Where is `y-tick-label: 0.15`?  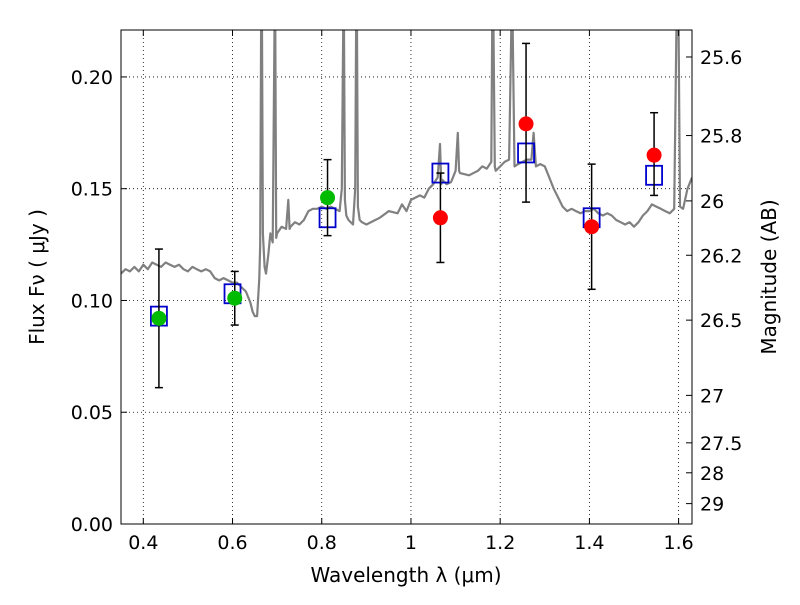
y-tick-label: 0.15 is located at coordinates (92, 190).